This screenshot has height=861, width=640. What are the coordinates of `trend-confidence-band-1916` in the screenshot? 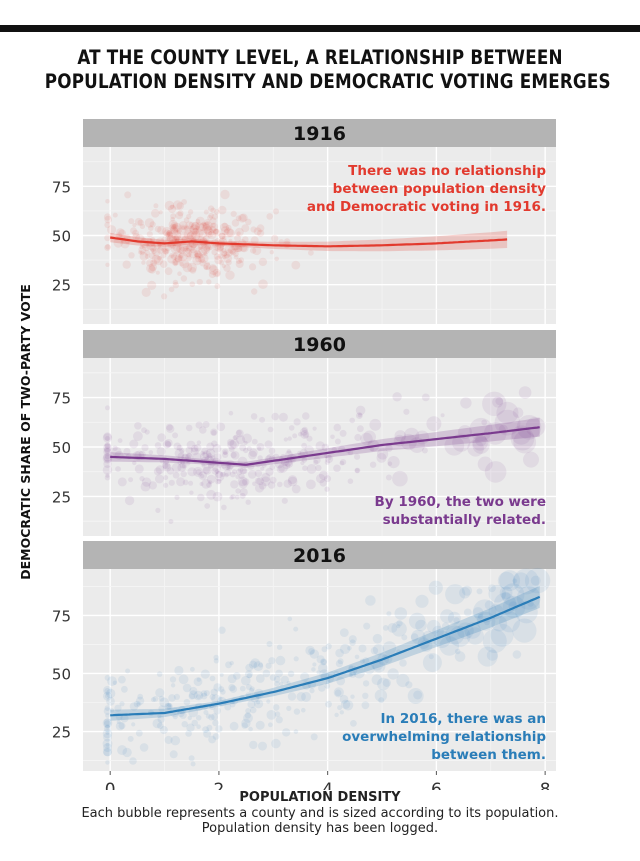 It's located at (309, 241).